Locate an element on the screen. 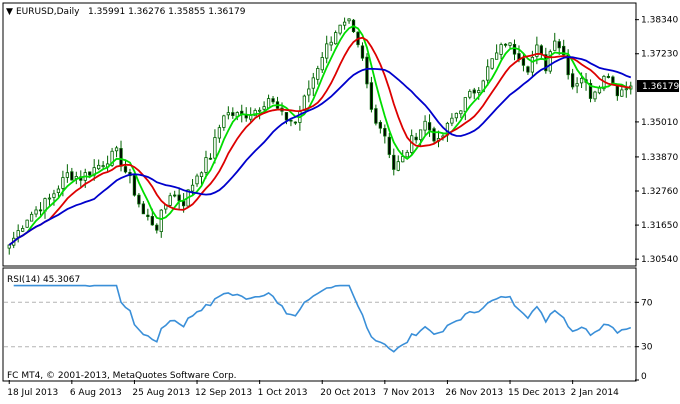  current-price-tag: 1.36179 is located at coordinates (658, 86).